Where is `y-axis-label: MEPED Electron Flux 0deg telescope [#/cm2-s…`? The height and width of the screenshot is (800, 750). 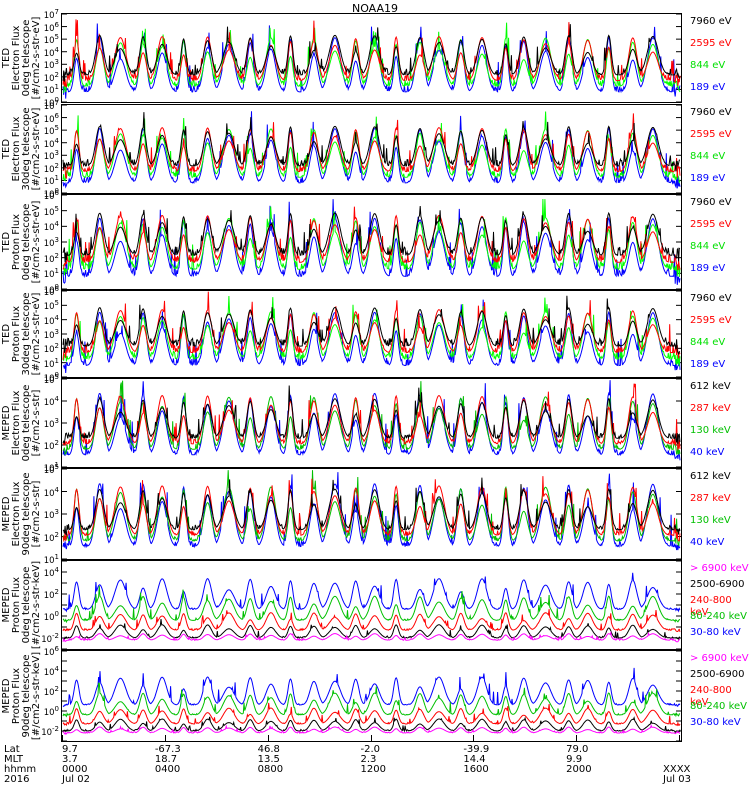 y-axis-label: MEPED Electron Flux 0deg telescope [#/cm2-s… is located at coordinates (21, 423).